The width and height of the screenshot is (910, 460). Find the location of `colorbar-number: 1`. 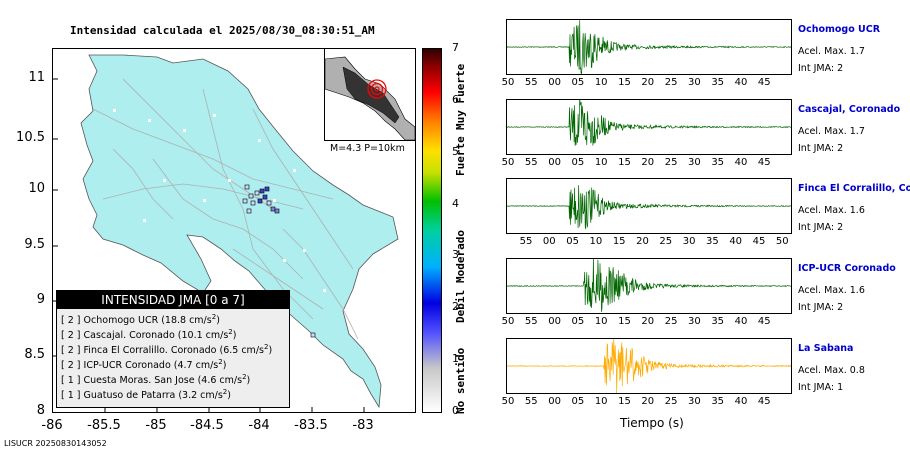

colorbar-number: 1 is located at coordinates (455, 359).